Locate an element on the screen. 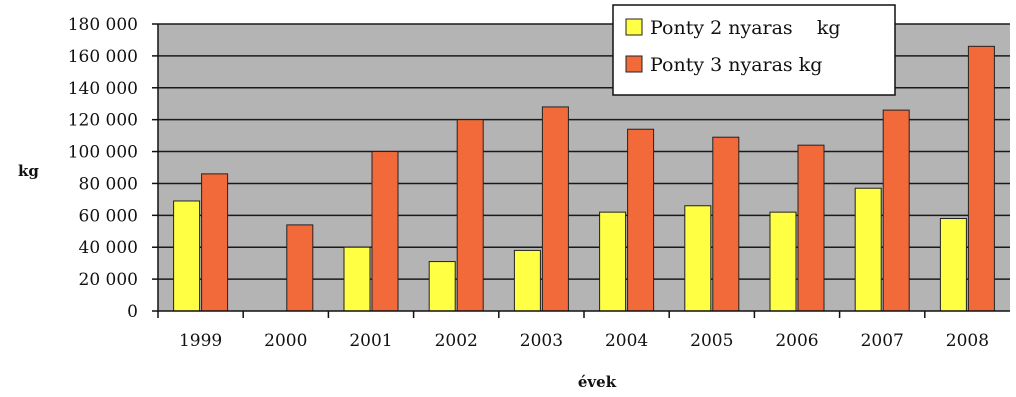 The width and height of the screenshot is (1016, 397). y-tick-label: 120 000 is located at coordinates (103, 121).